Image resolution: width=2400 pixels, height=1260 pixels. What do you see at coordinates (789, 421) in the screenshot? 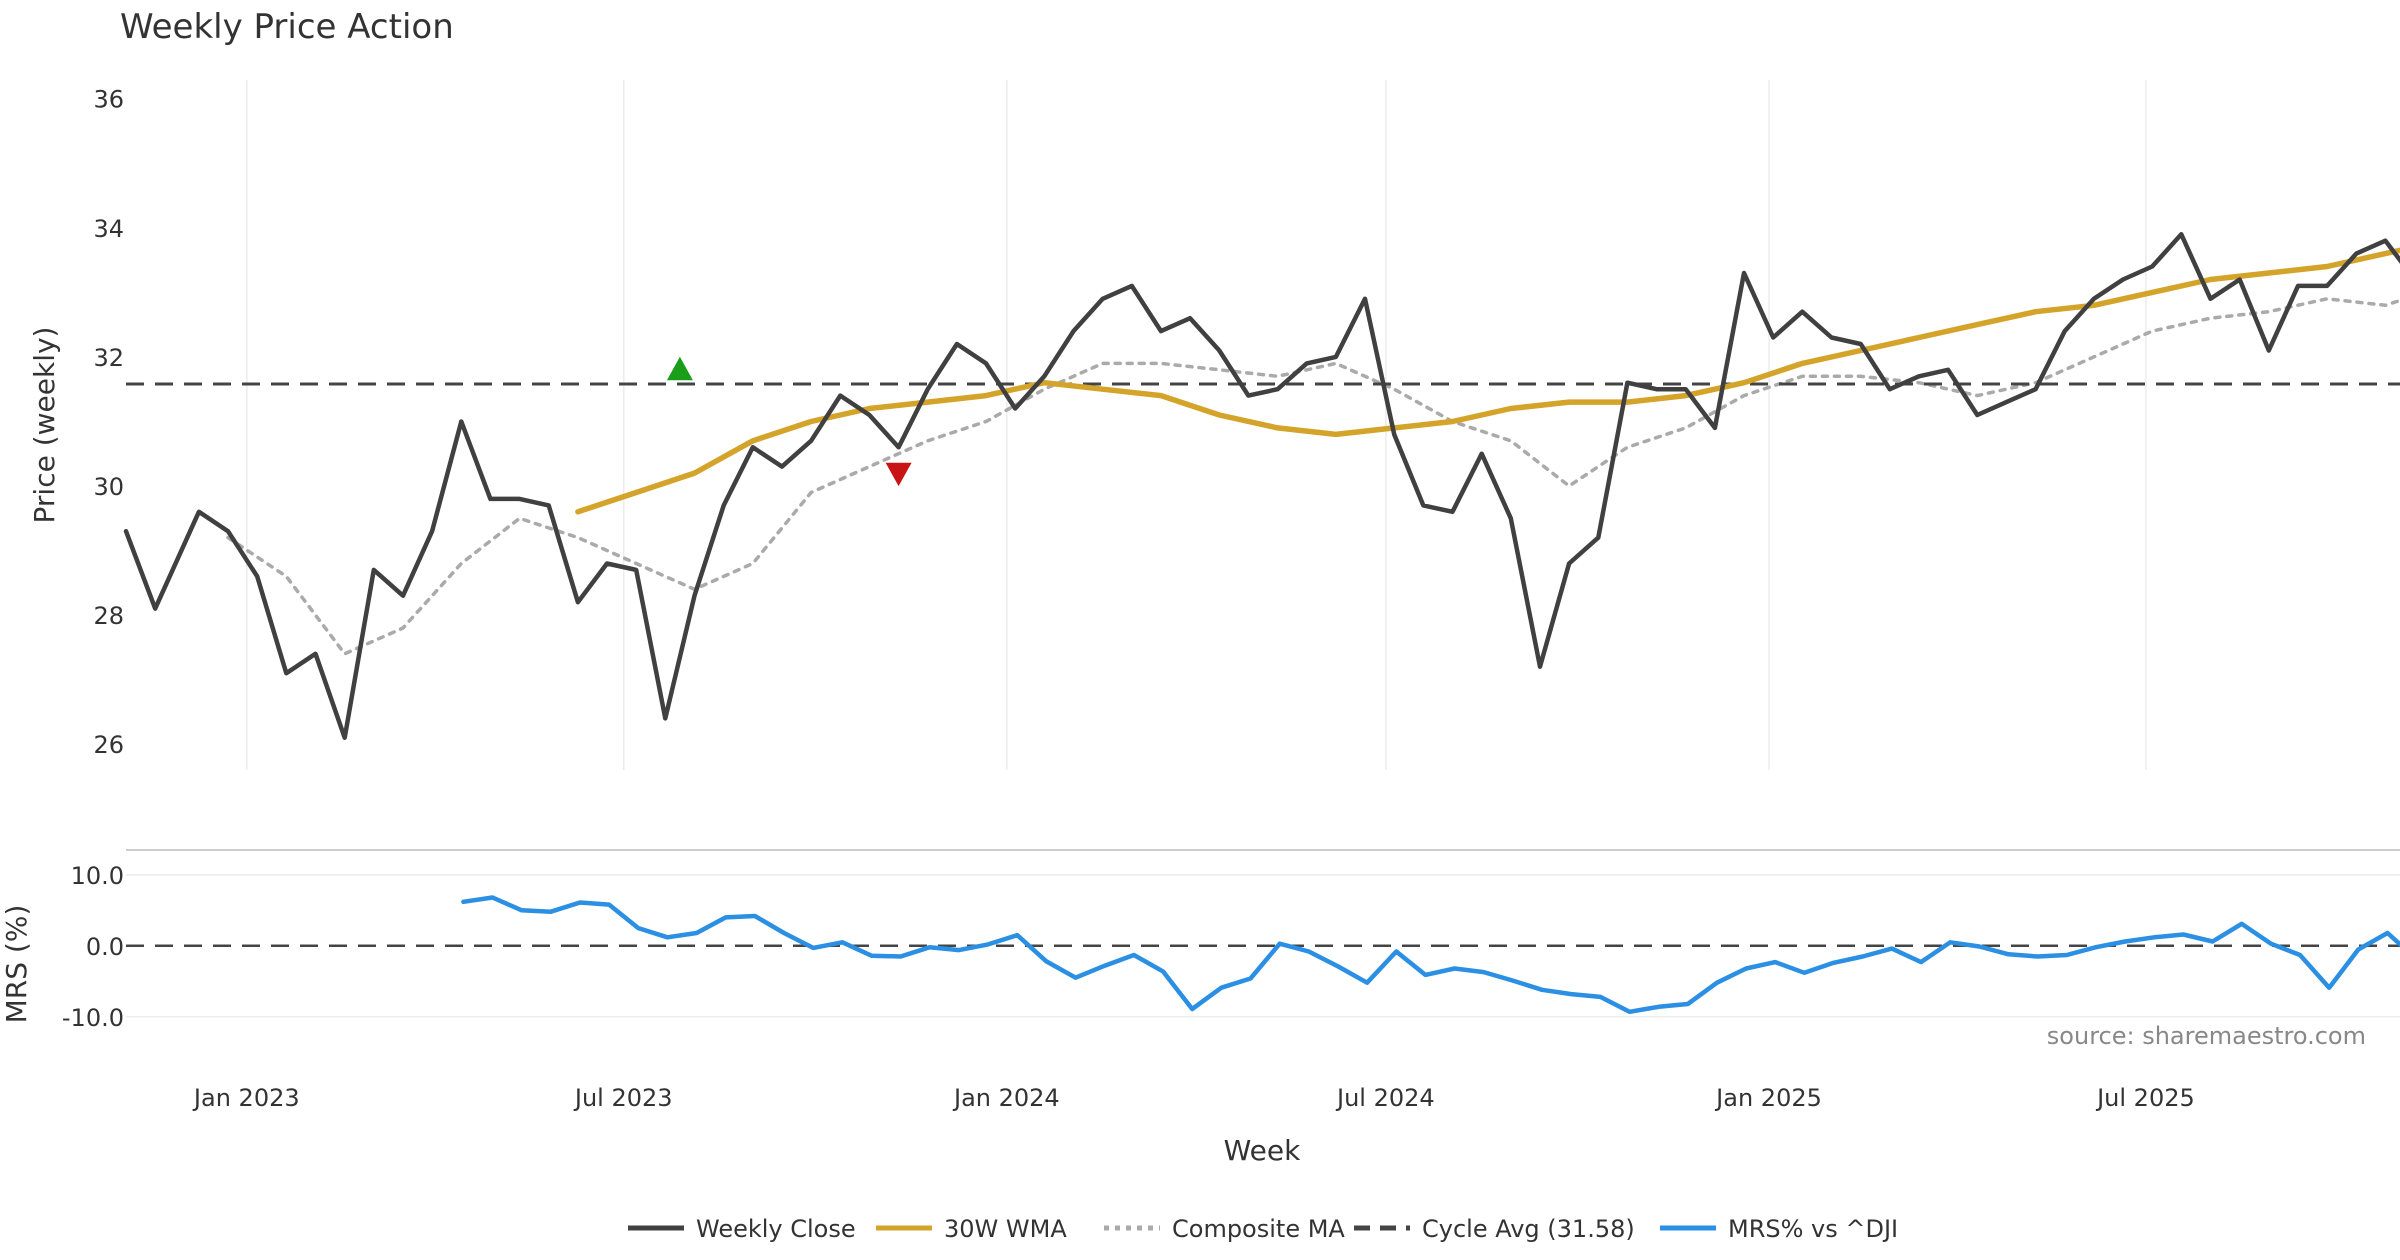
I see `signal-markers` at bounding box center [789, 421].